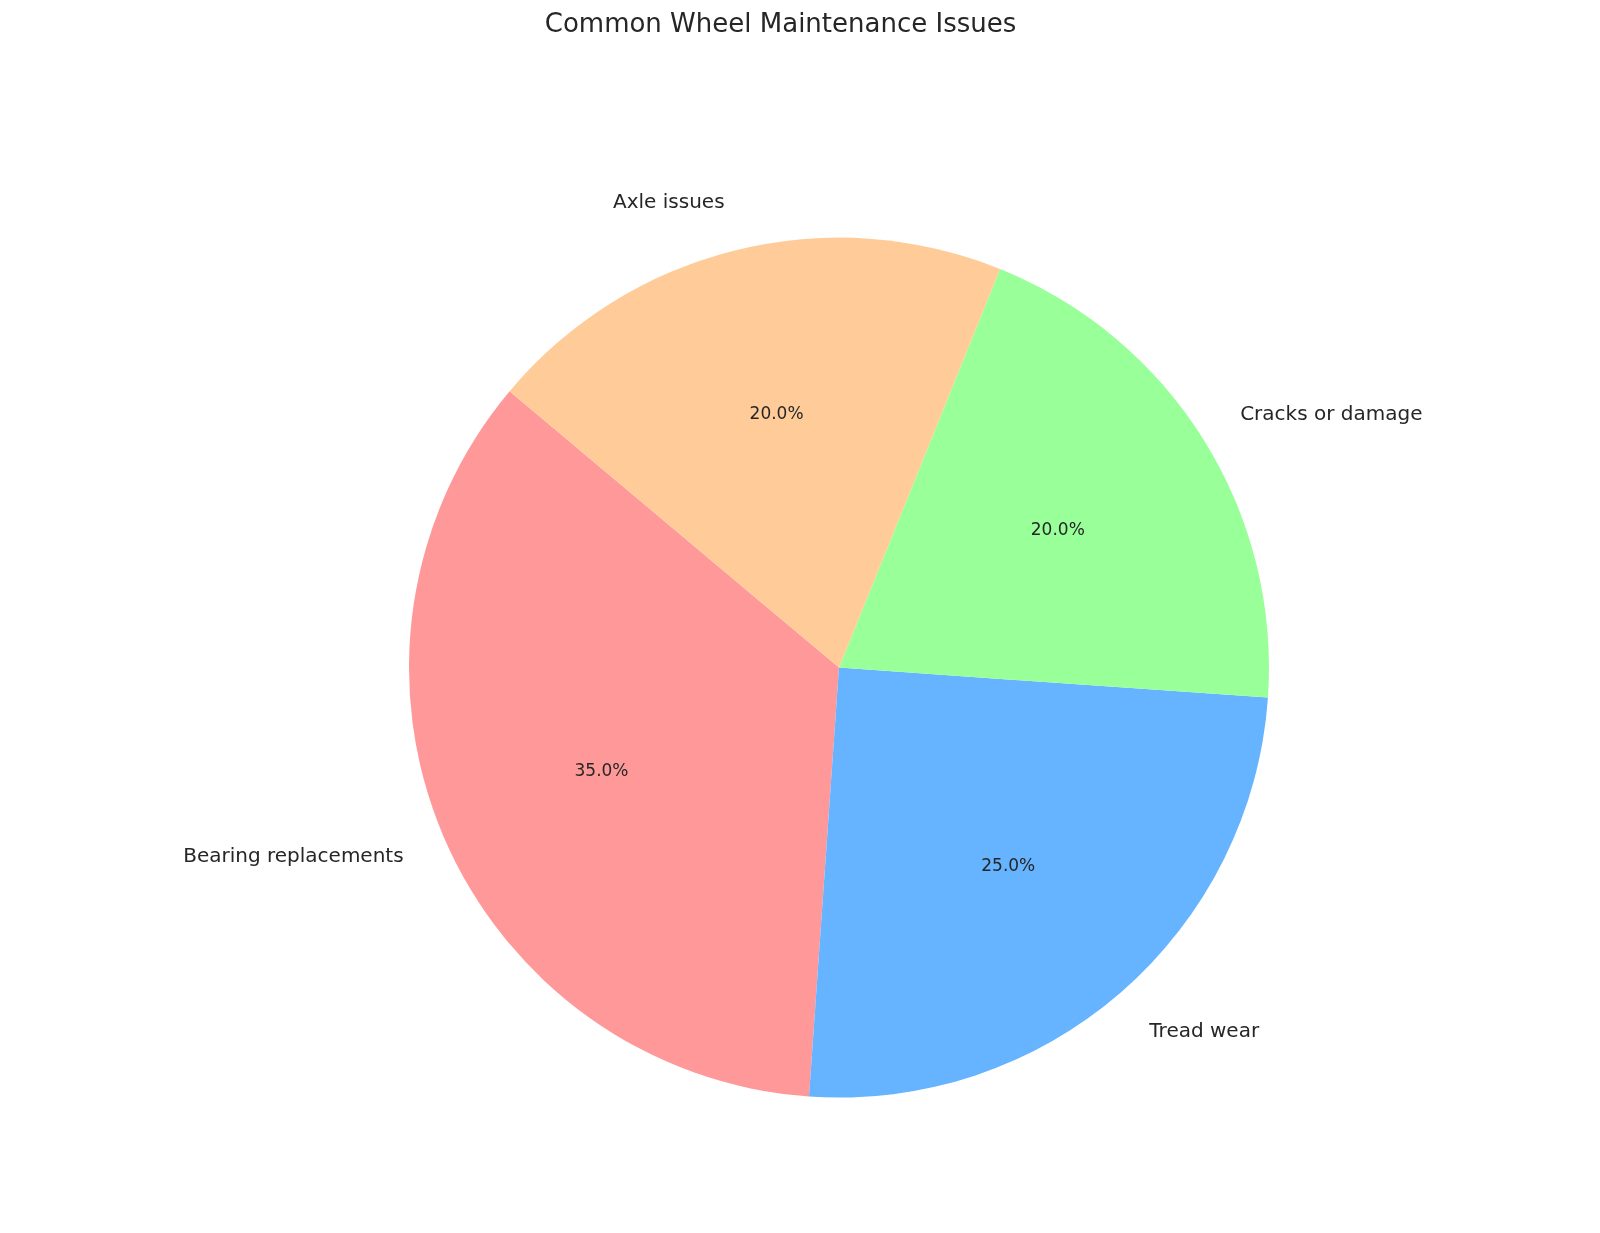 The height and width of the screenshot is (1233, 1600). What do you see at coordinates (601, 770) in the screenshot?
I see `data-label: 35.0%` at bounding box center [601, 770].